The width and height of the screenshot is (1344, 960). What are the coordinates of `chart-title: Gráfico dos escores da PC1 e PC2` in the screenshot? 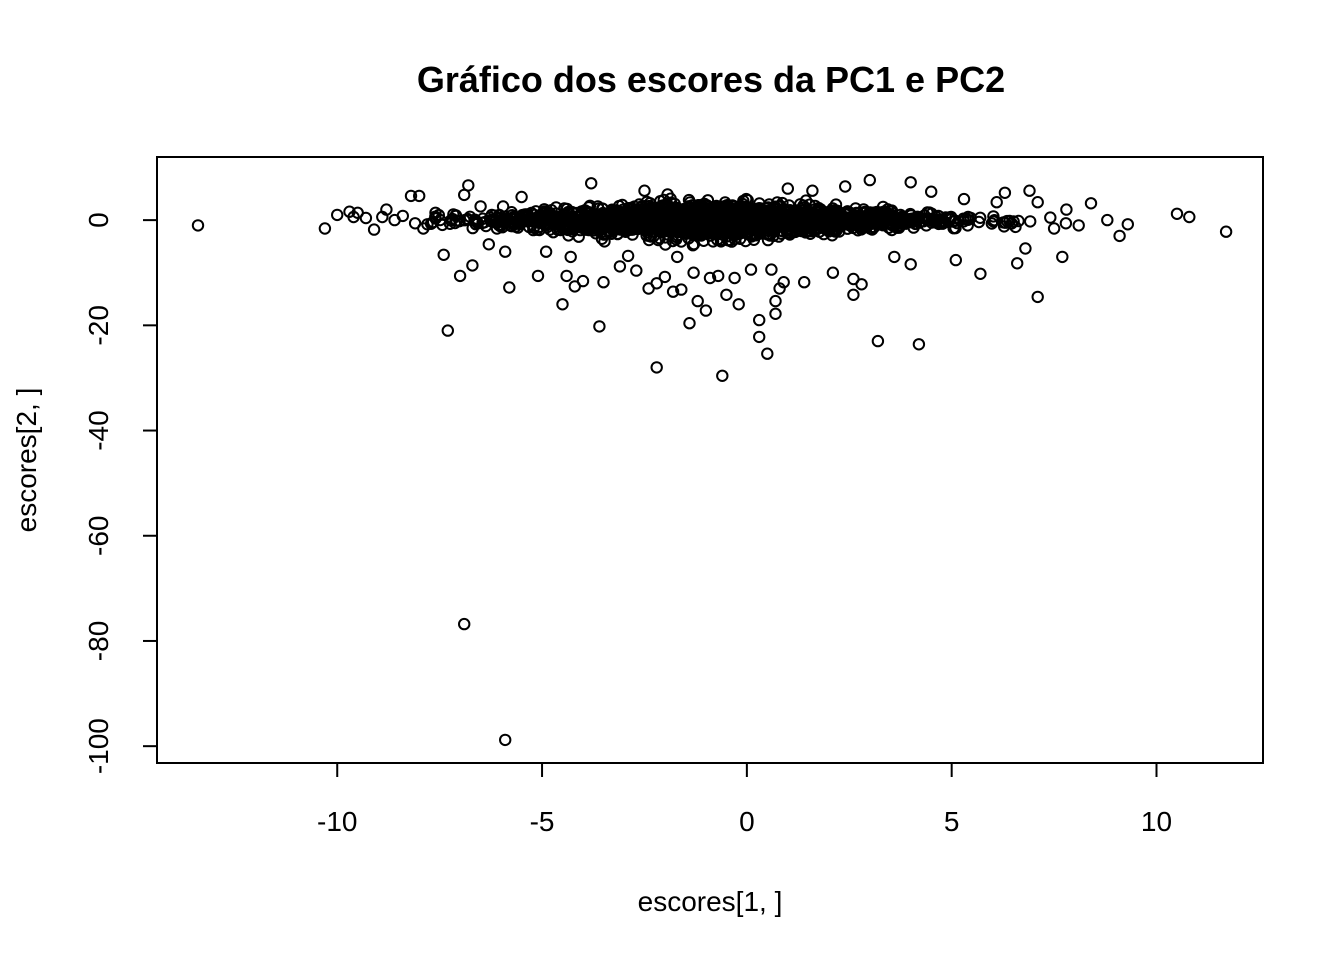 It's located at (711, 79).